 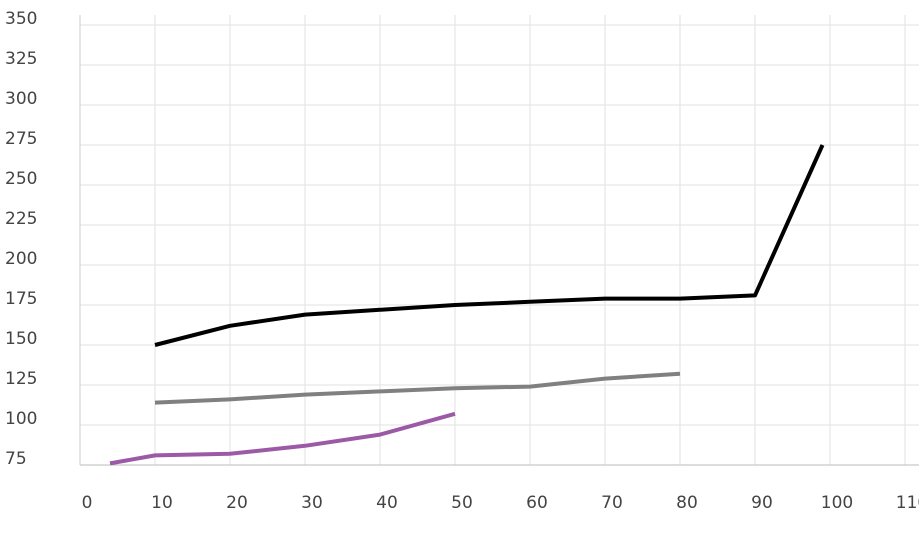 What do you see at coordinates (21, 299) in the screenshot?
I see `y-tick-label: 175` at bounding box center [21, 299].